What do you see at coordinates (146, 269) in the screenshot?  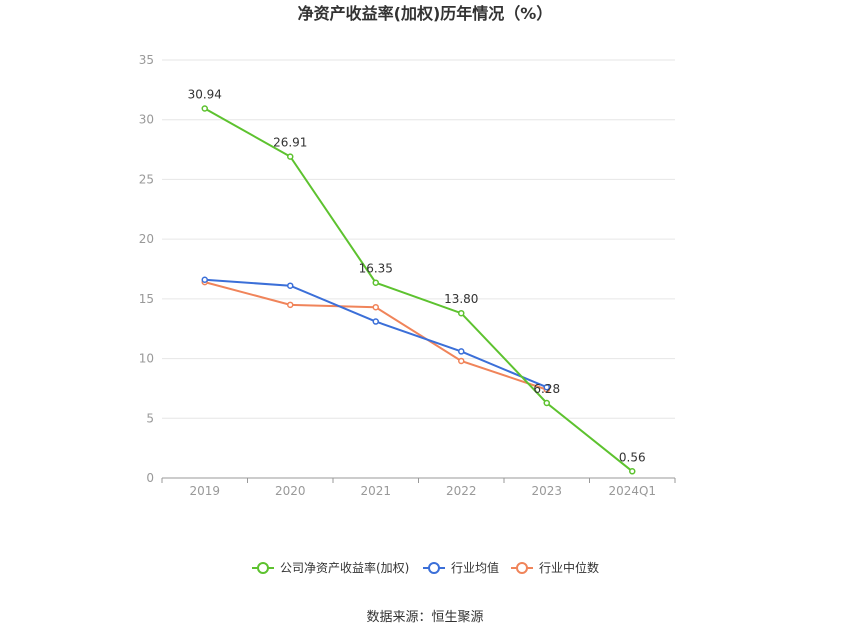 I see `y-axis: 0 5 10 15 20 25 30 35` at bounding box center [146, 269].